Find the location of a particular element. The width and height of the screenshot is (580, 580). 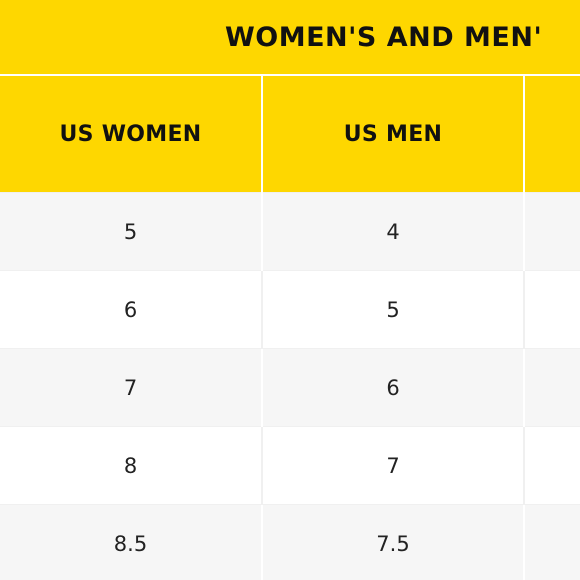

table-row: 5 4 is located at coordinates (290, 231).